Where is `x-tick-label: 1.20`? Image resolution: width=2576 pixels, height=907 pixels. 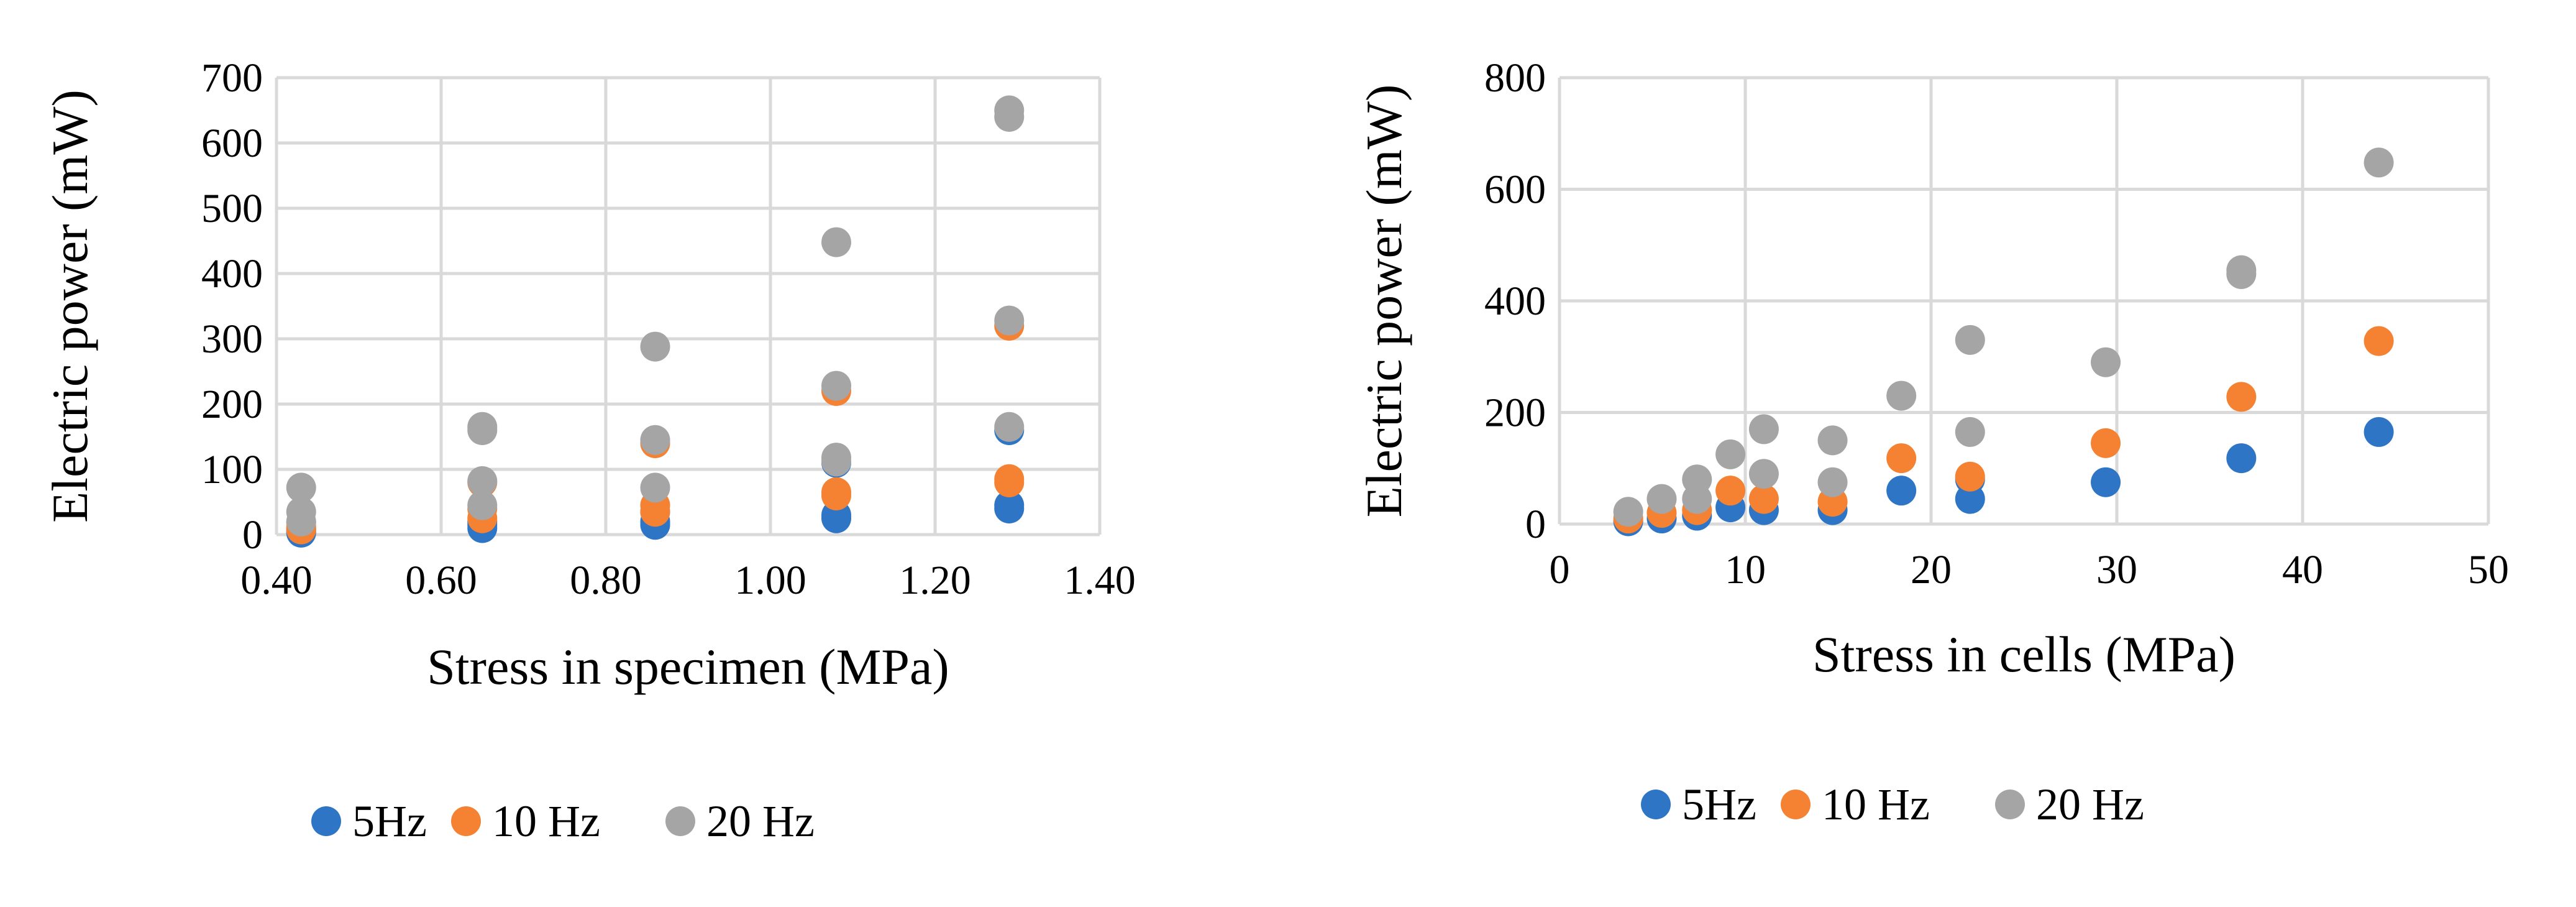
x-tick-label: 1.20 is located at coordinates (935, 580).